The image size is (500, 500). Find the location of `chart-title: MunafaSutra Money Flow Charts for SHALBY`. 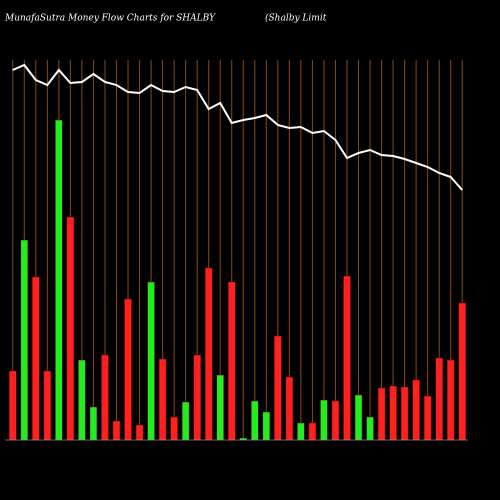

chart-title: MunafaSutra Money Flow Charts for SHALBY is located at coordinates (110, 19).